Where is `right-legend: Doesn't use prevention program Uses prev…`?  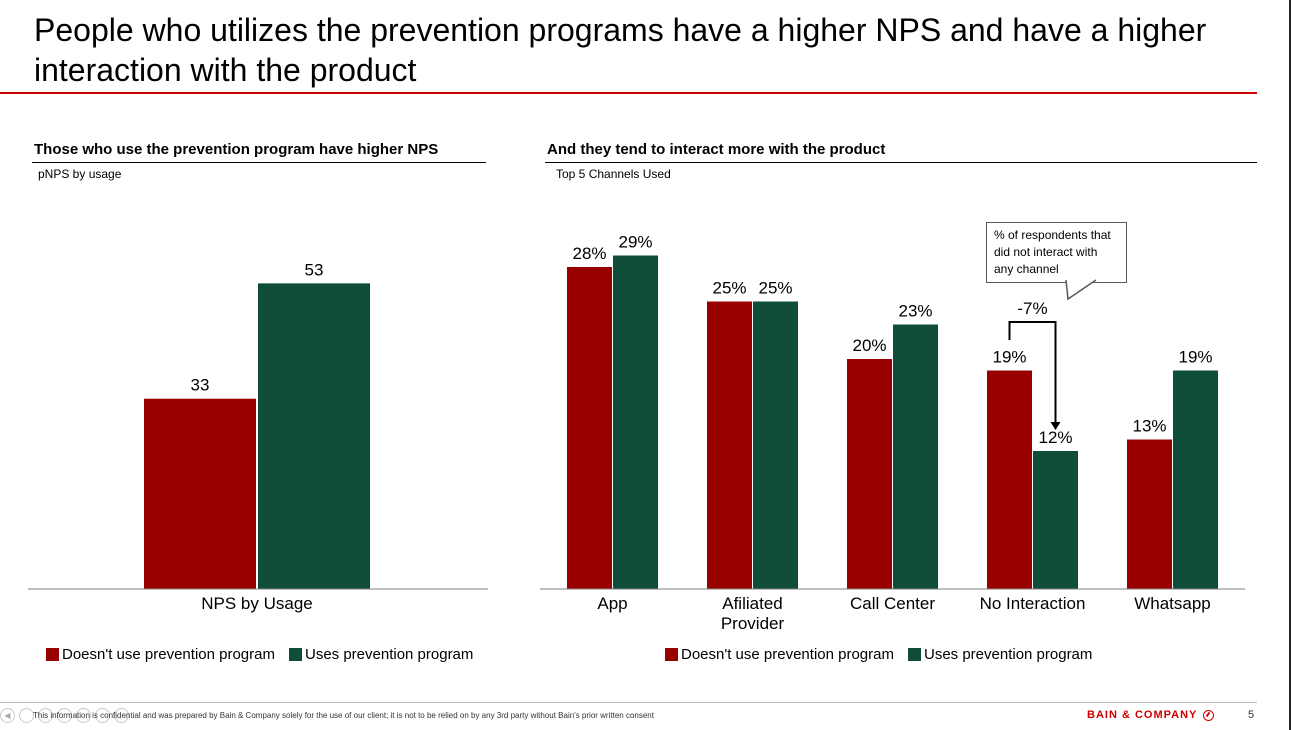
right-legend: Doesn't use prevention program Uses prev… is located at coordinates (885, 654).